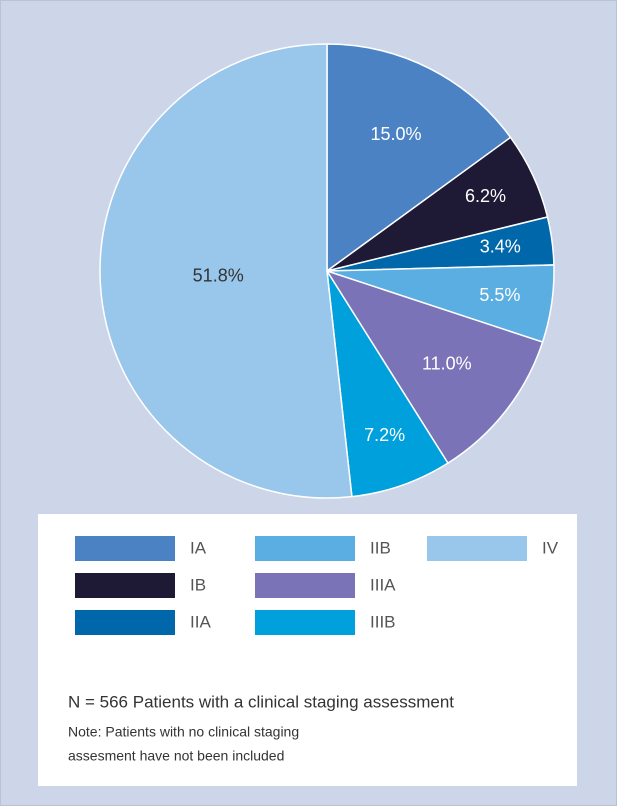 The image size is (617, 806). Describe the element at coordinates (380, 547) in the screenshot. I see `legend-label: IIB` at that location.